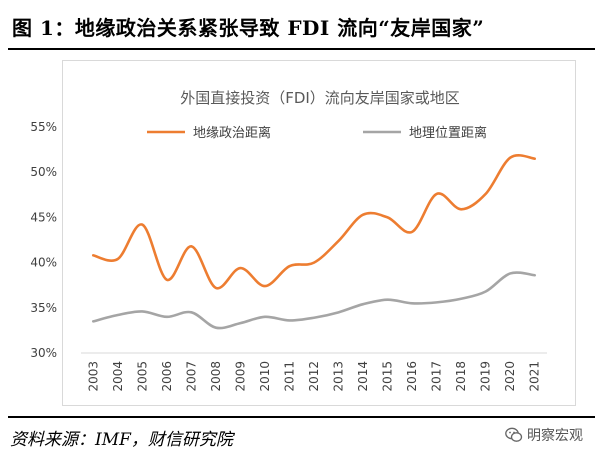 Image resolution: width=601 pixels, height=460 pixels. What do you see at coordinates (167, 376) in the screenshot?
I see `x-tick-label: 2006` at bounding box center [167, 376].